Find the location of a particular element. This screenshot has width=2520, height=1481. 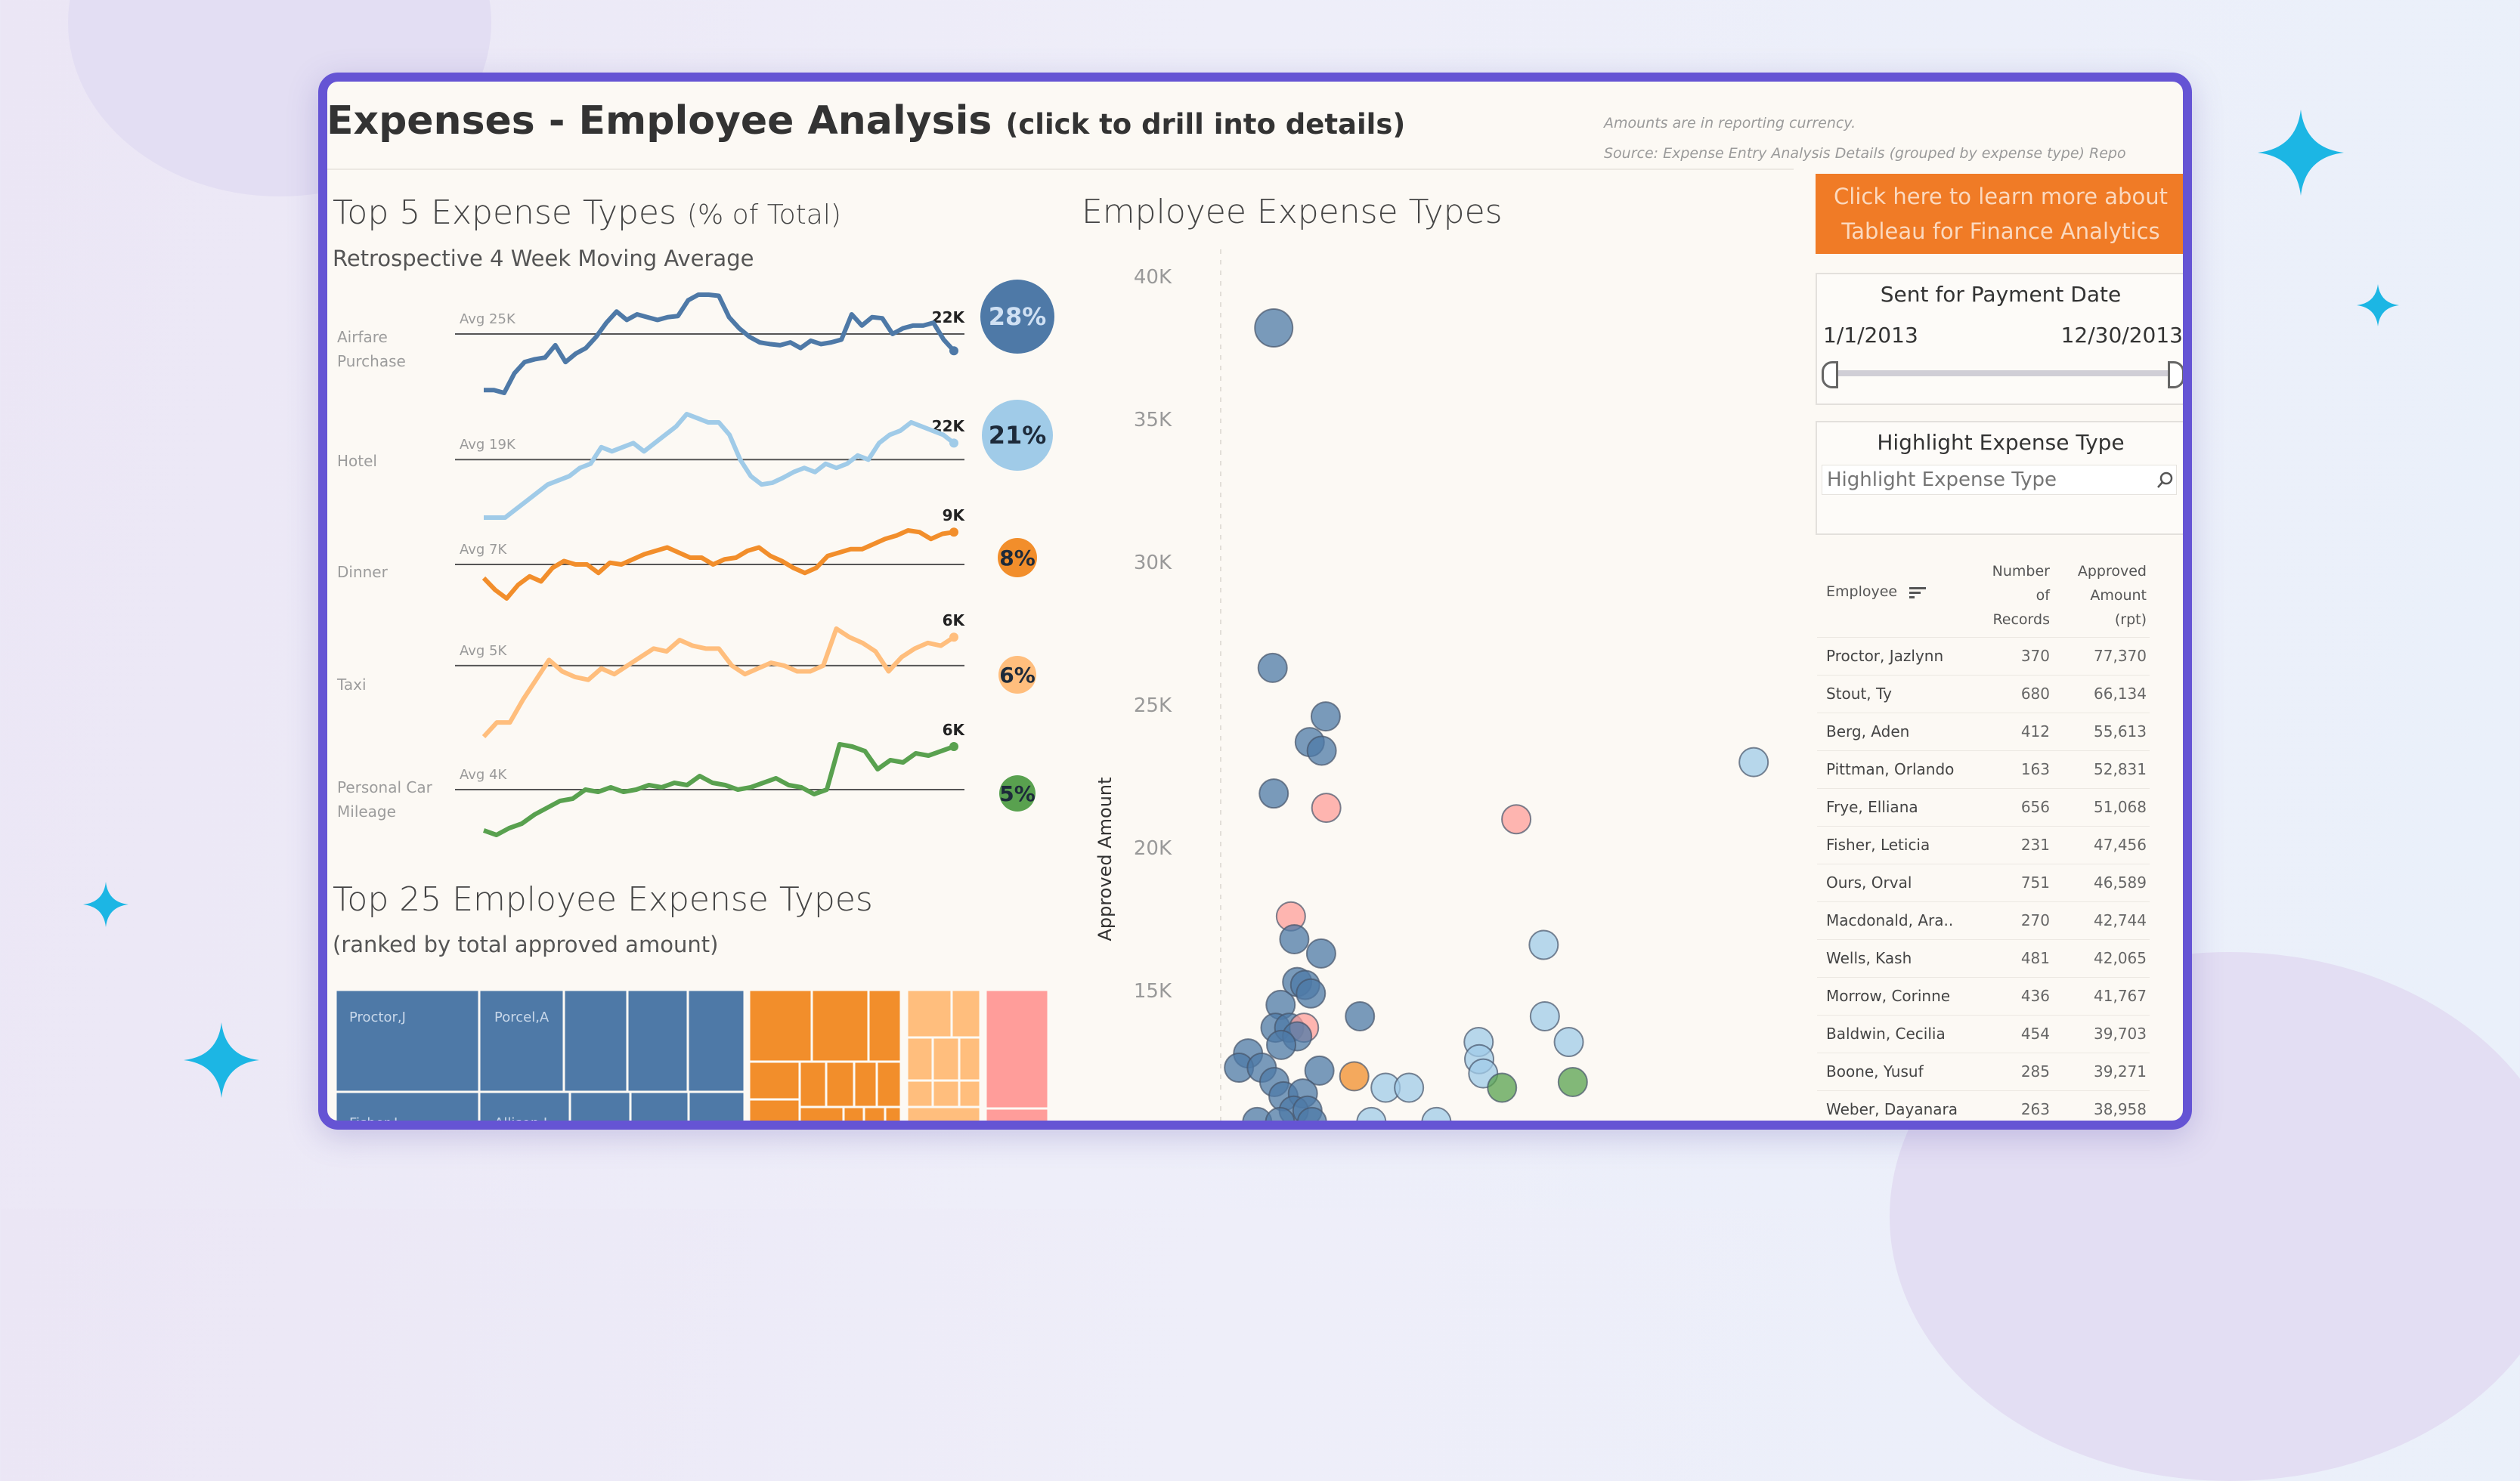

approved-amount: 46,589 is located at coordinates (2120, 882).